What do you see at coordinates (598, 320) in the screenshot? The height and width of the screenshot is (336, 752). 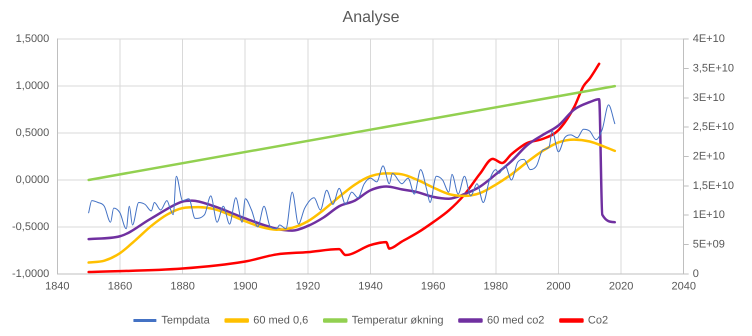 I see `legend-label: Co2` at bounding box center [598, 320].